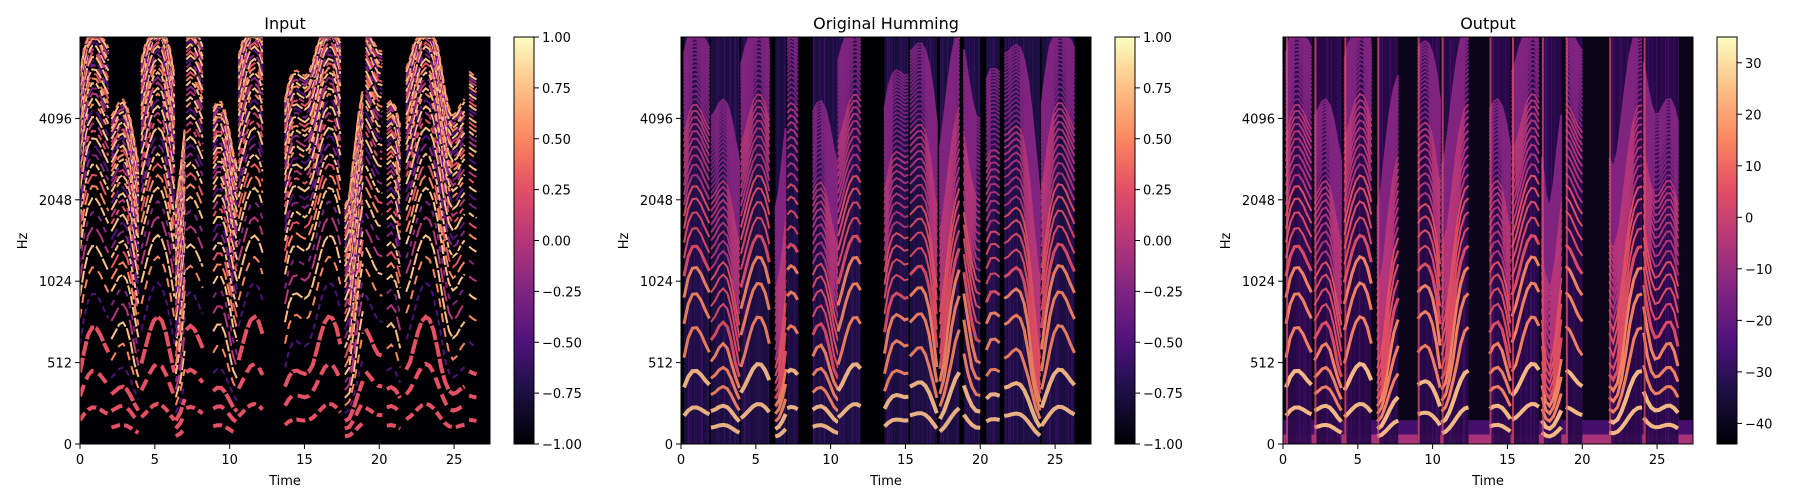 This screenshot has height=500, width=1800. I want to click on x-tick-label: 15, so click(905, 460).